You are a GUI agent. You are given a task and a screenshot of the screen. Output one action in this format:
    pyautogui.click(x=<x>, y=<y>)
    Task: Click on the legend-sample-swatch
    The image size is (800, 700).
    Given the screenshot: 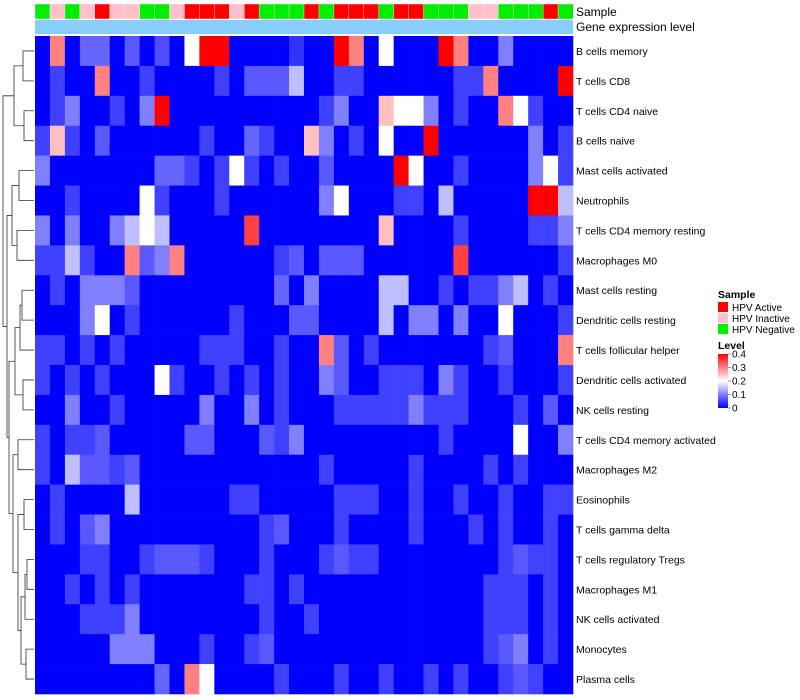 What is the action you would take?
    pyautogui.click(x=723, y=318)
    